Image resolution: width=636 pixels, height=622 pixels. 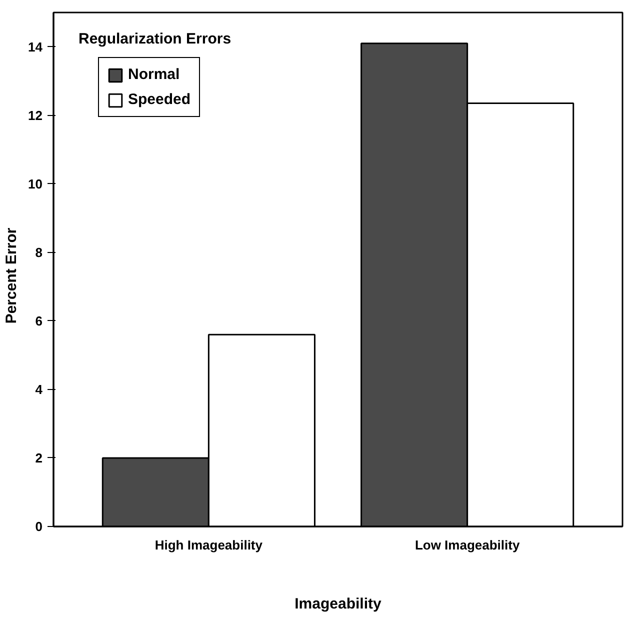 I want to click on y-tick-label: 14, so click(x=36, y=46).